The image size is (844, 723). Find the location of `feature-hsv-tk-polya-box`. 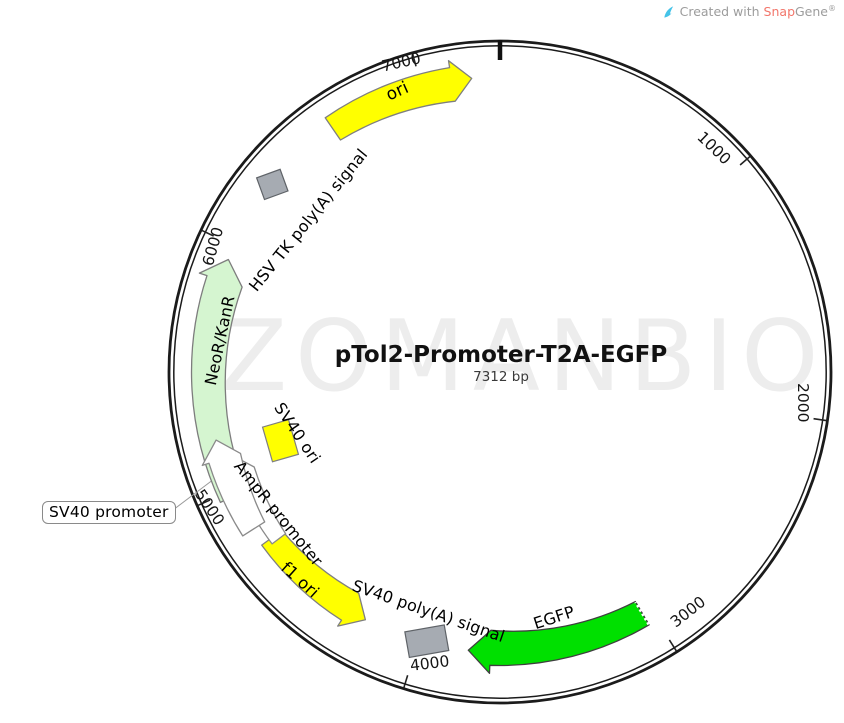

feature-hsv-tk-polya-box is located at coordinates (272, 184).